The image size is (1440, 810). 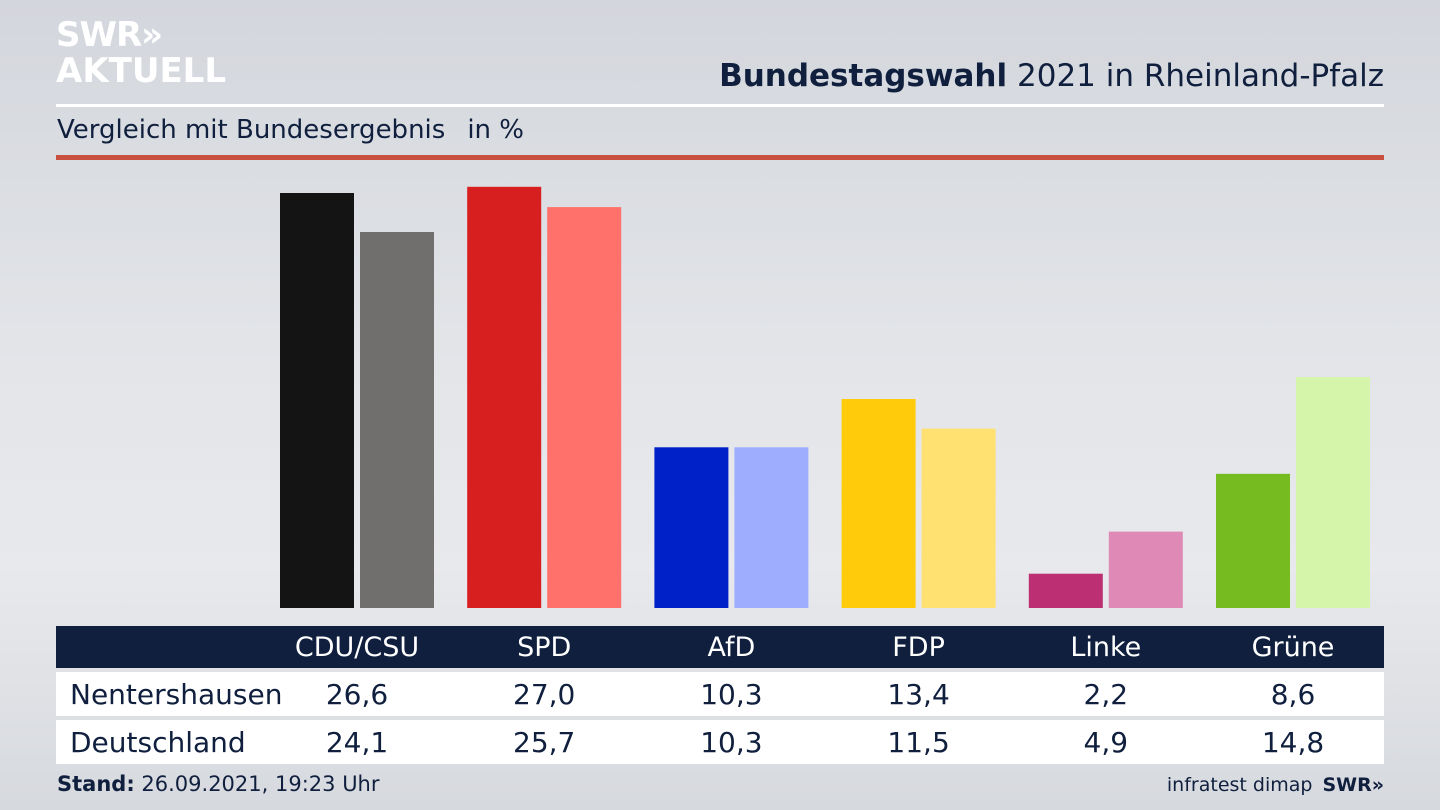 What do you see at coordinates (1333, 492) in the screenshot?
I see `bar-gr-ne-deutschland` at bounding box center [1333, 492].